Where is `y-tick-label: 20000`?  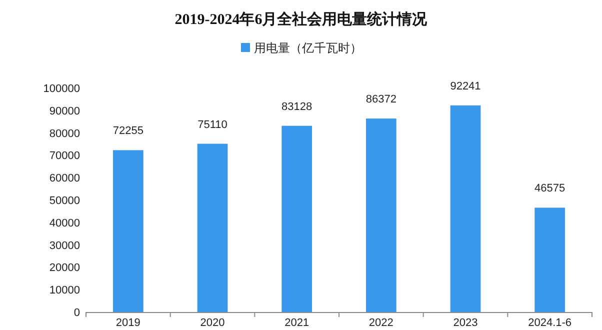 y-tick-label: 20000 is located at coordinates (64, 268).